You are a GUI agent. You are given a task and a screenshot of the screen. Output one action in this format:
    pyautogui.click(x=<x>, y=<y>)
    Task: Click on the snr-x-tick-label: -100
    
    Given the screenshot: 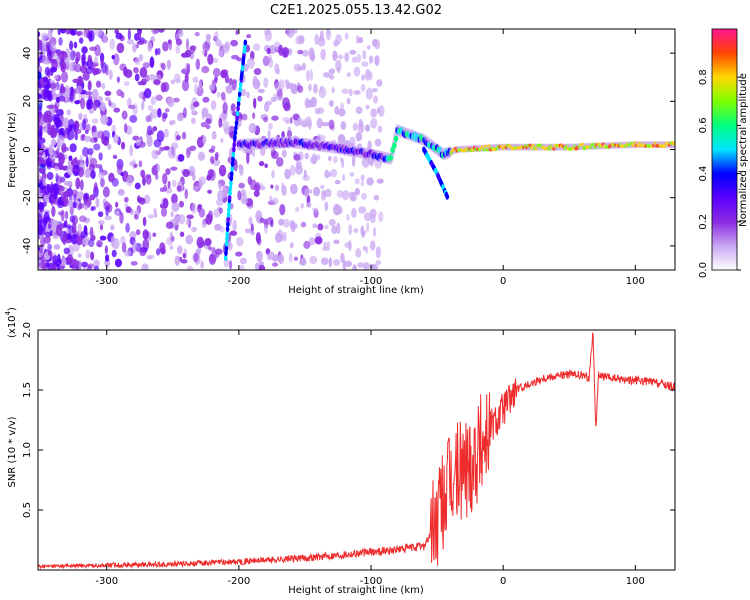 What is the action you would take?
    pyautogui.click(x=371, y=581)
    